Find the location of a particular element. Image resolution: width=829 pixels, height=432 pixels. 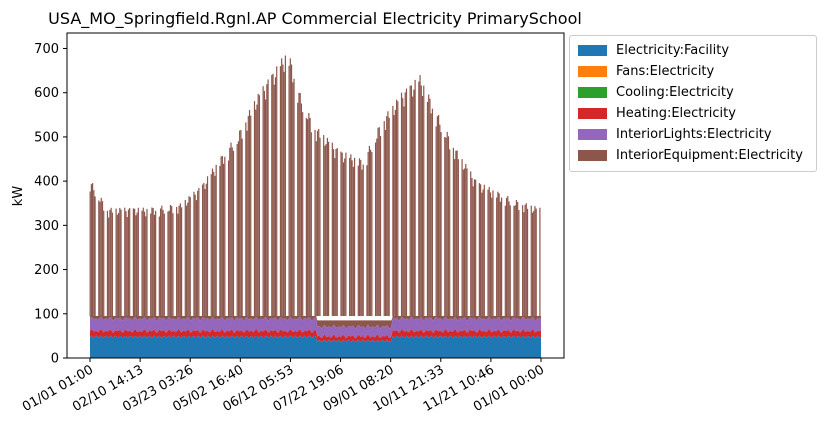

legend-item: InteriorLights:Electricity is located at coordinates (697, 134).